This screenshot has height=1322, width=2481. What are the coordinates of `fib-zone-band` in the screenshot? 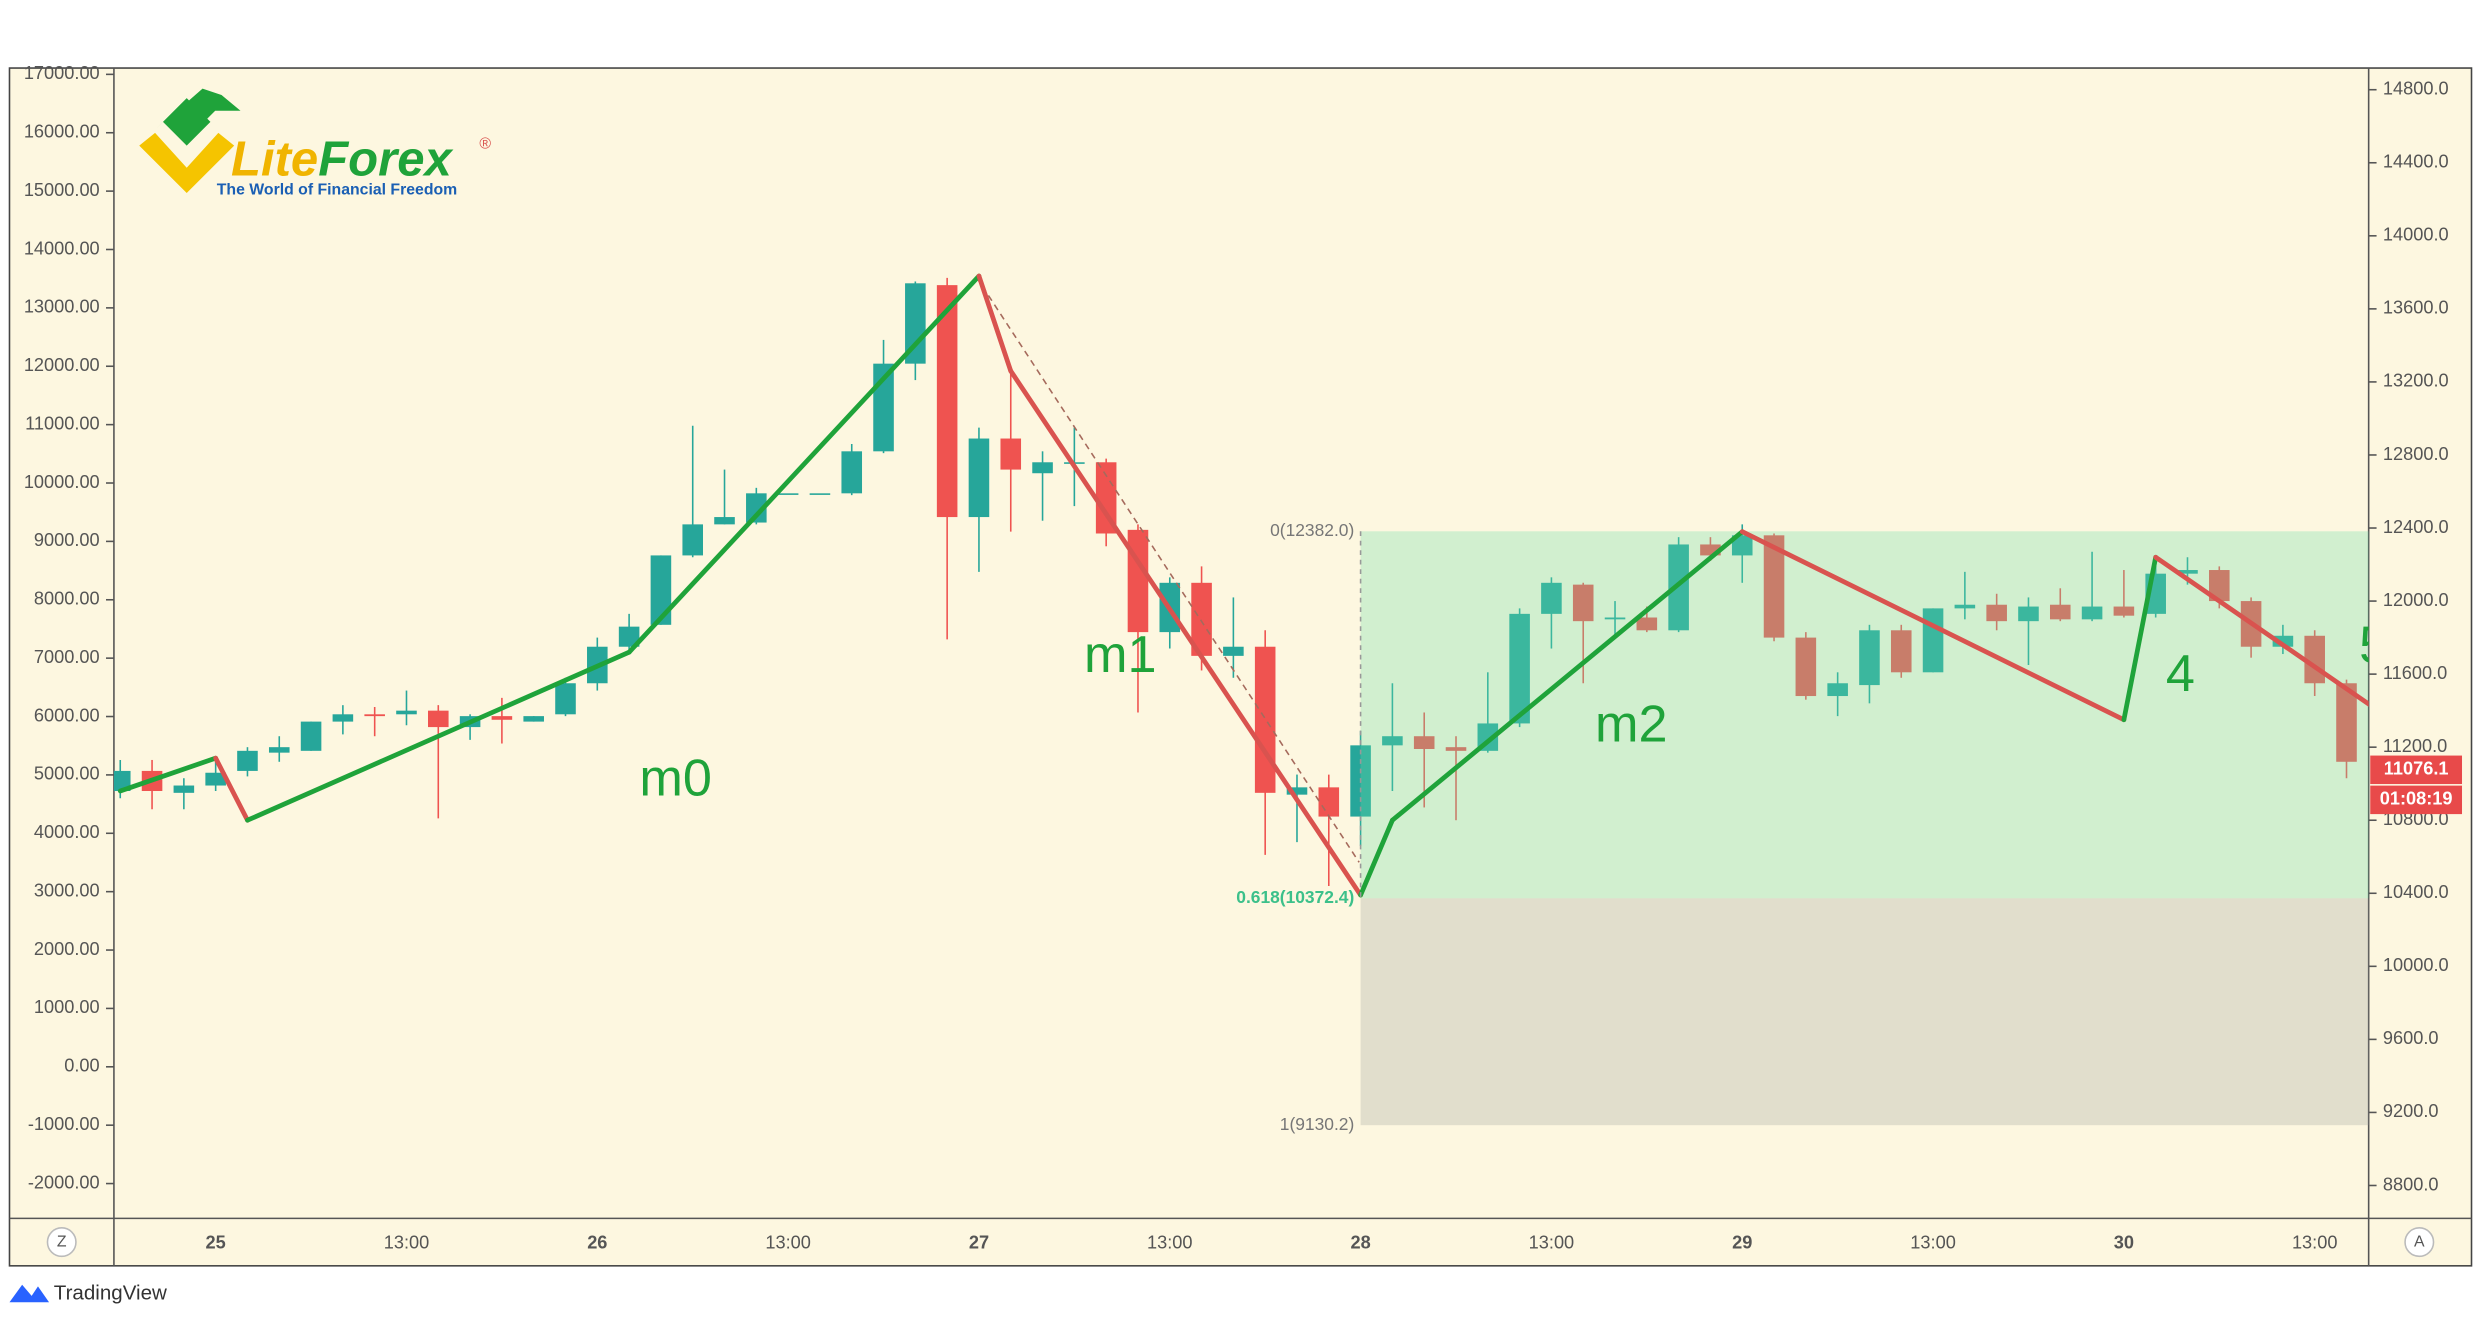 It's located at (1864, 715).